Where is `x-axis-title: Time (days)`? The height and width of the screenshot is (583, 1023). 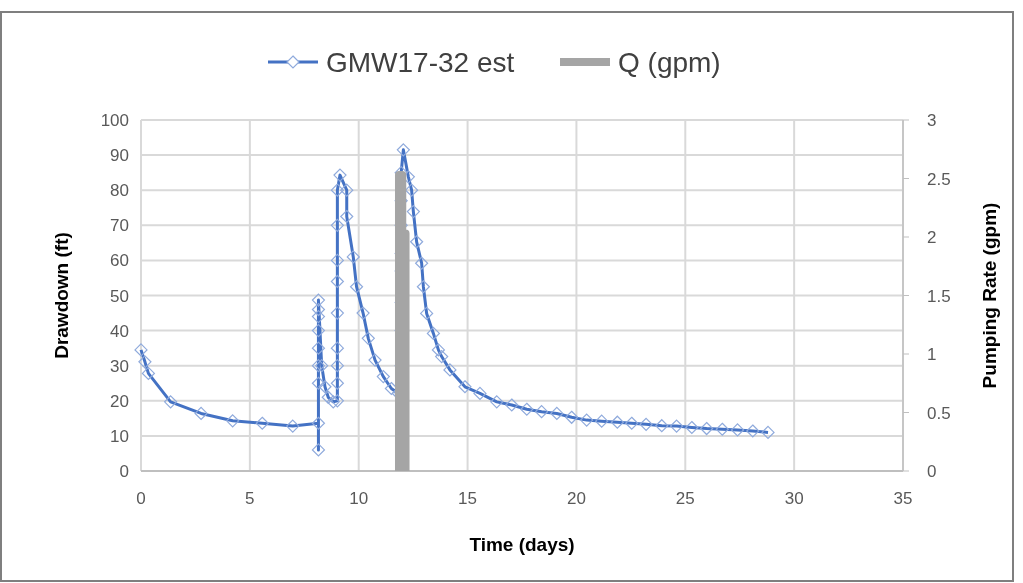
x-axis-title: Time (days) is located at coordinates (522, 544).